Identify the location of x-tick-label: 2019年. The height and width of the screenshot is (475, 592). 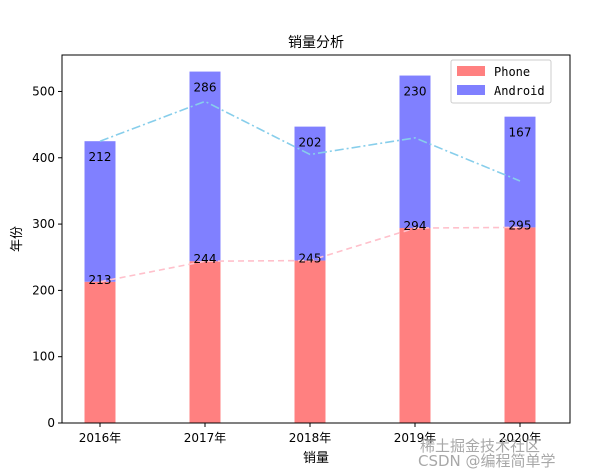
(415, 438).